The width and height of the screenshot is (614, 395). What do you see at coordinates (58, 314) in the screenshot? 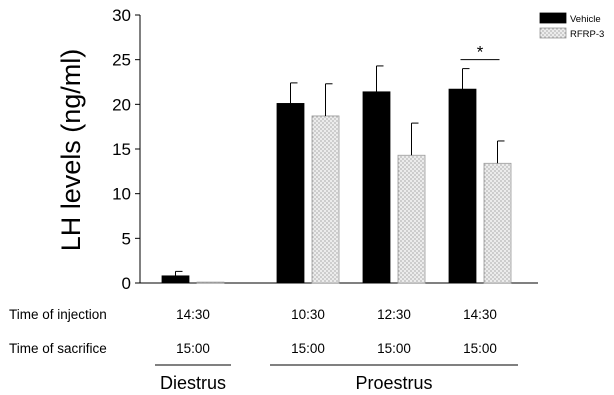
I see `row-label: Time of injection` at bounding box center [58, 314].